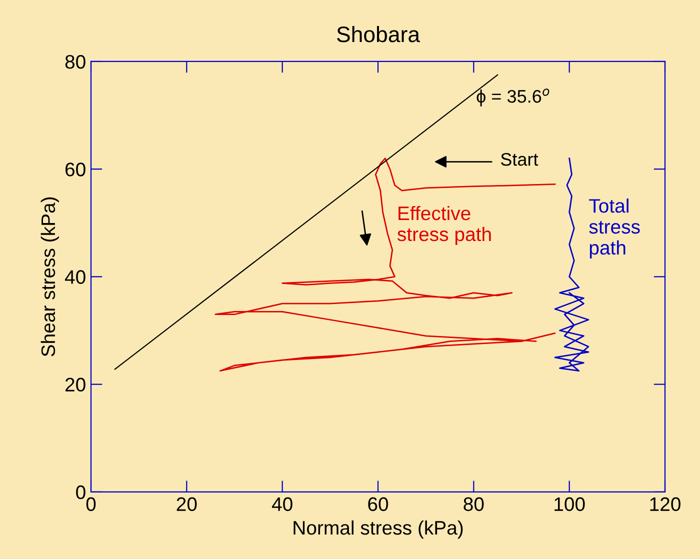 The image size is (700, 559). Describe the element at coordinates (378, 34) in the screenshot. I see `chart-title: Shobara` at that location.